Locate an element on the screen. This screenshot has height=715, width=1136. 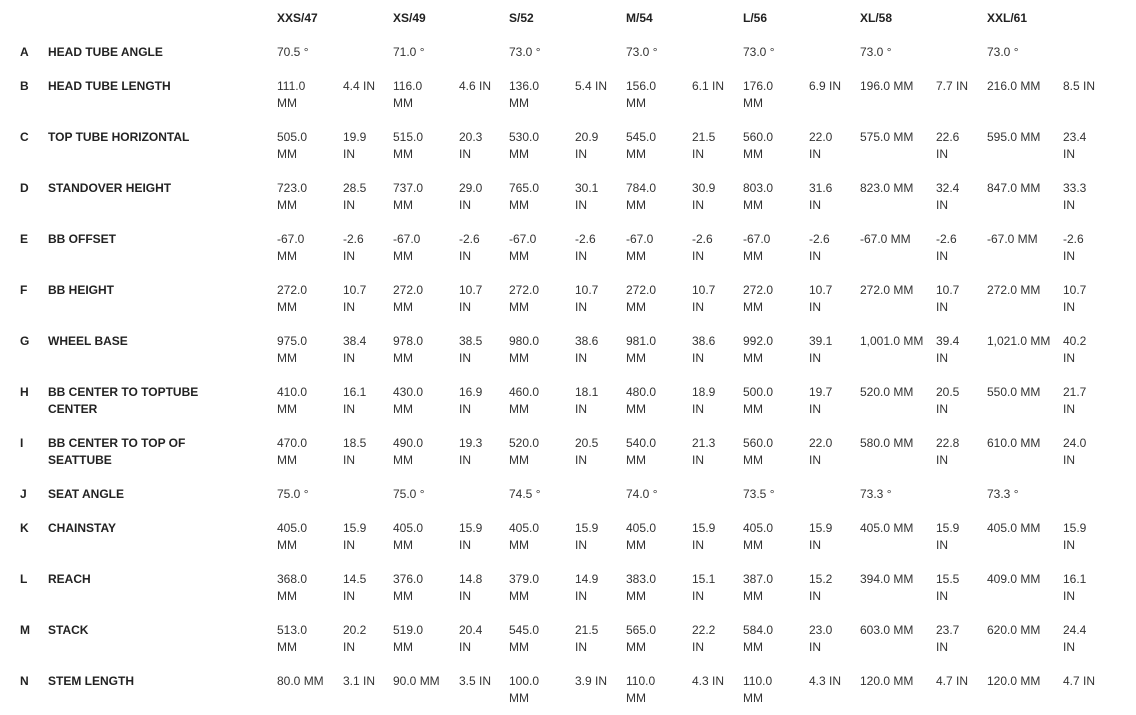
value-mm: 513.0 MM is located at coordinates (292, 638).